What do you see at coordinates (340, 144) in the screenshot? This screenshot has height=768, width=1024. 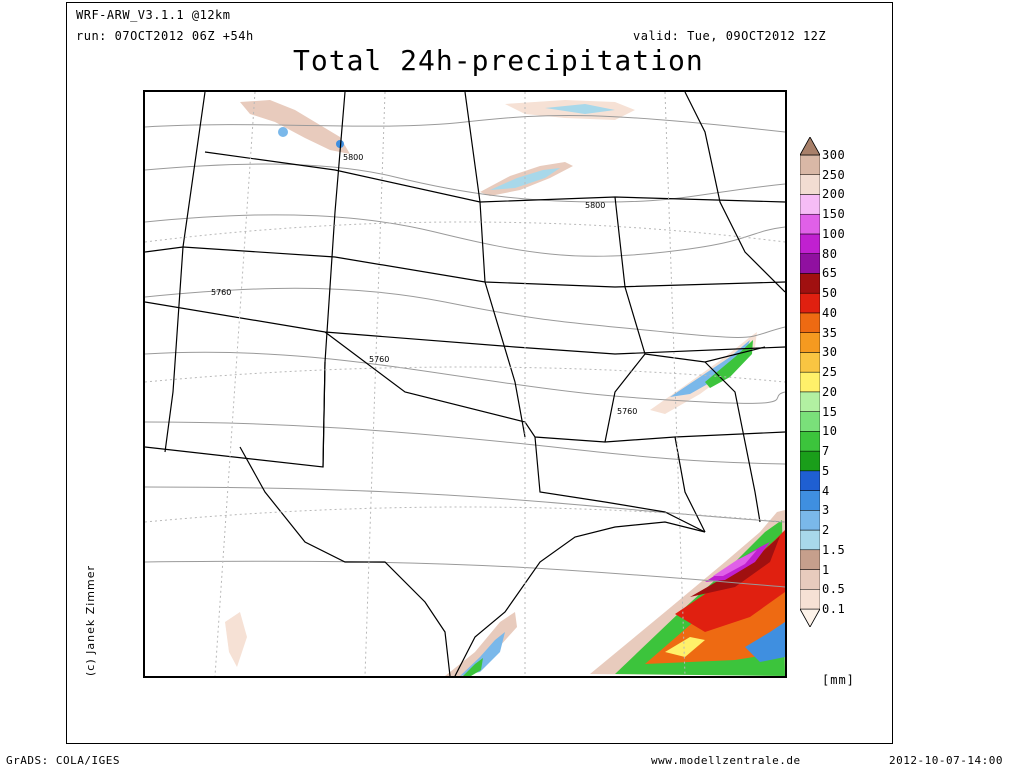 I see `precip-montana-blue2` at bounding box center [340, 144].